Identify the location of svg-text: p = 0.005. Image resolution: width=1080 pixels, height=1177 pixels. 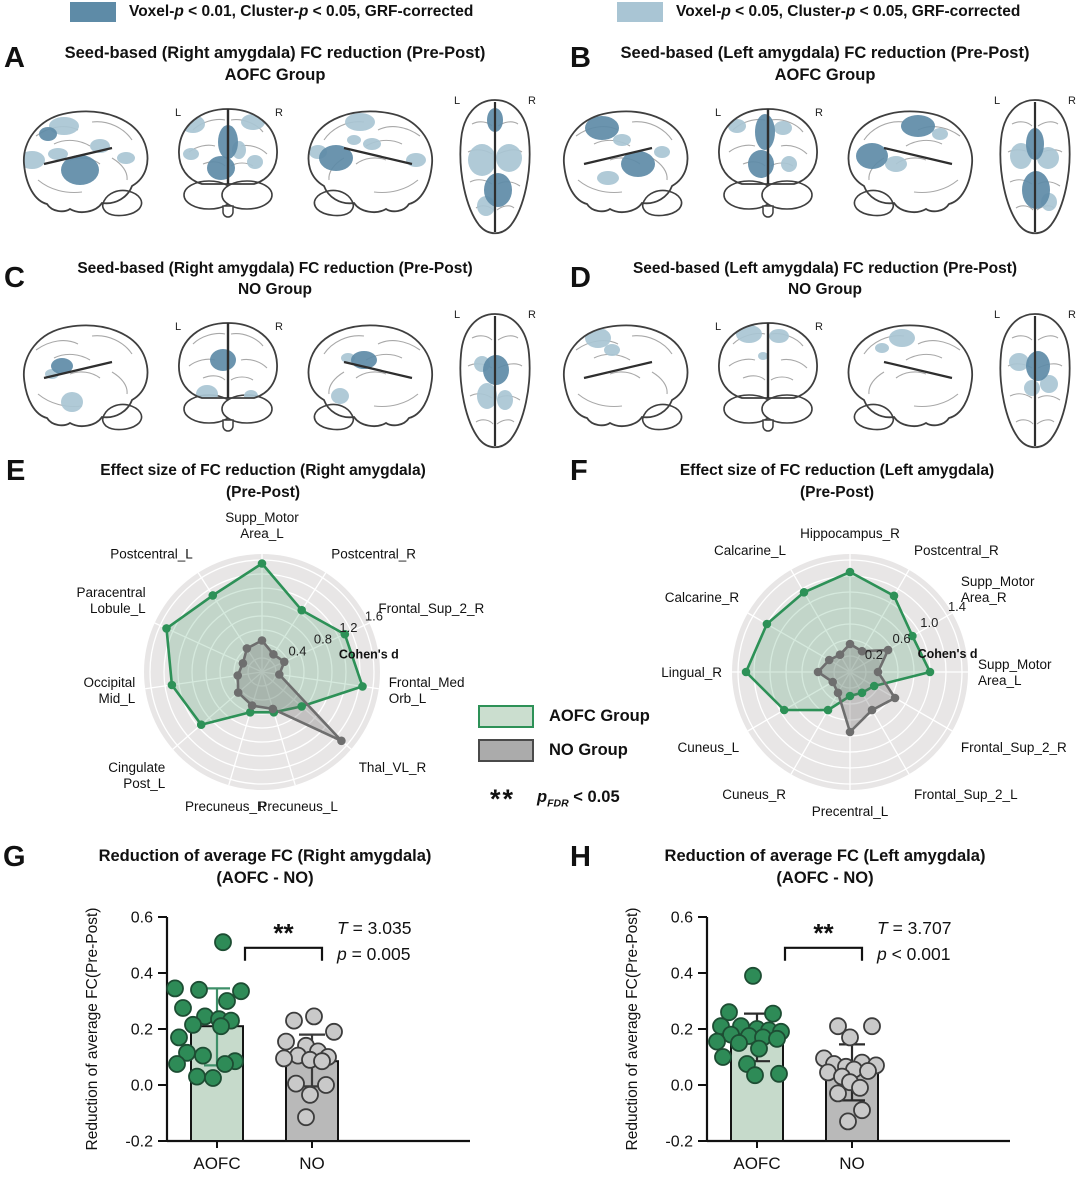
(373, 954).